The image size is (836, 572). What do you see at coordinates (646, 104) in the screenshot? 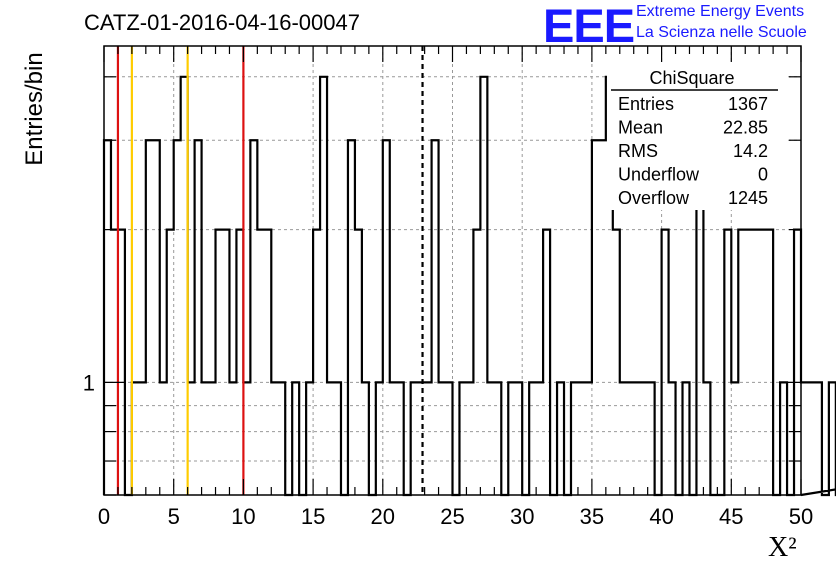
I see `stats-row-label: Entries` at bounding box center [646, 104].